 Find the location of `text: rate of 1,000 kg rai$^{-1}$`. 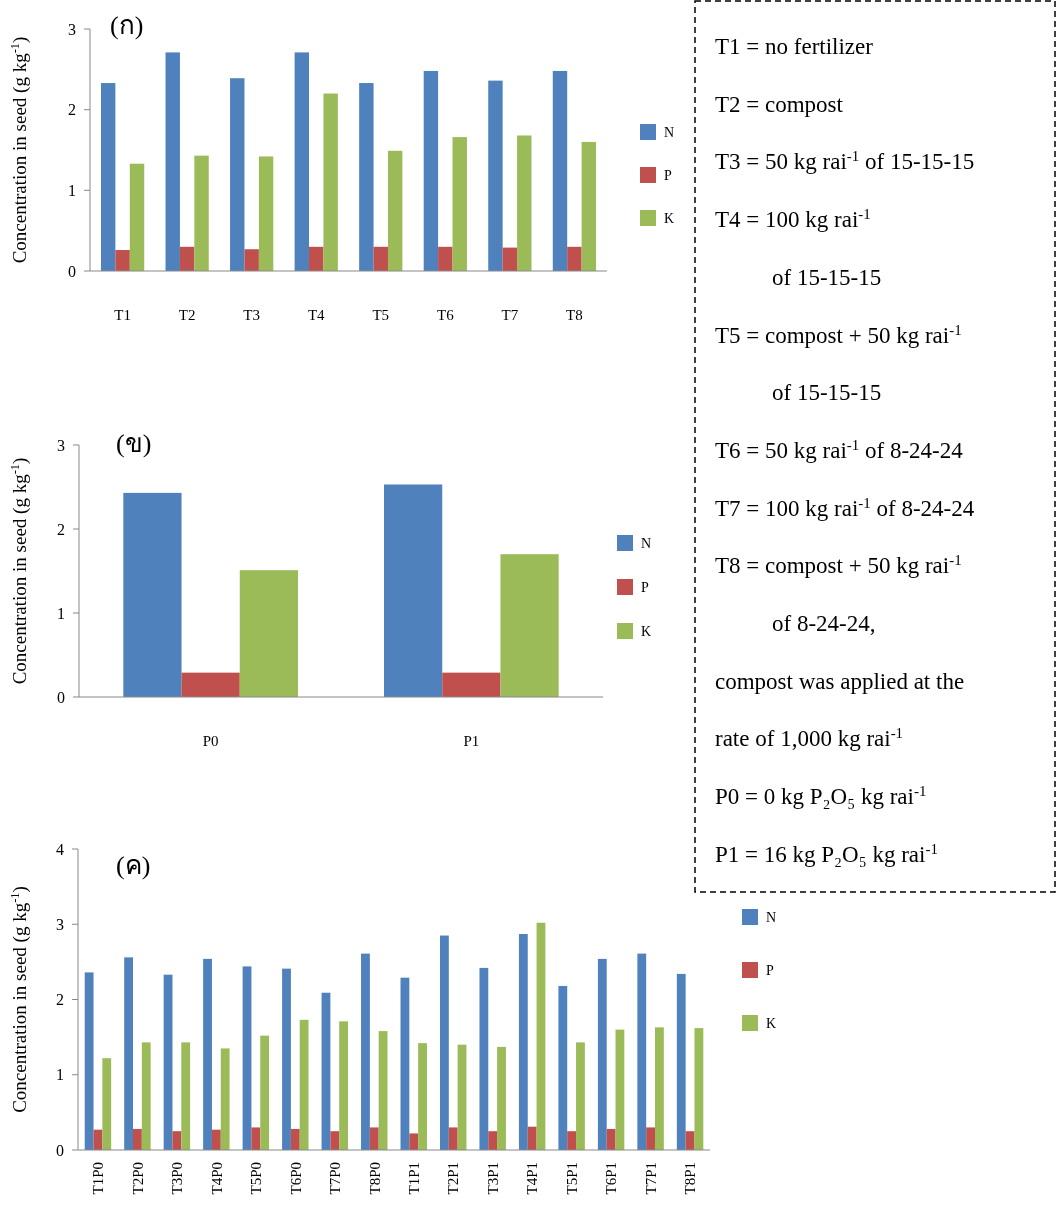

text: rate of 1,000 kg rai$^{-1}$ is located at coordinates (809, 738).